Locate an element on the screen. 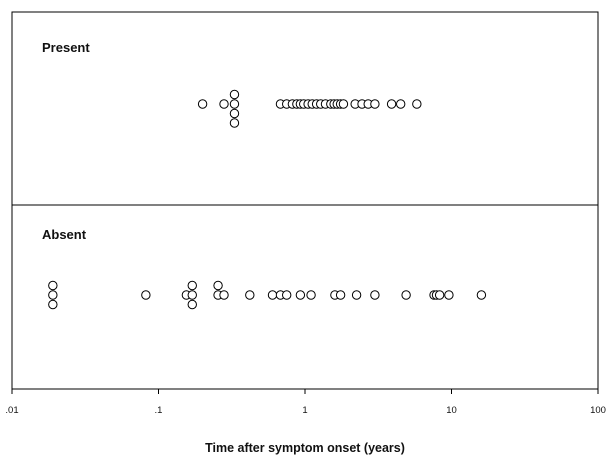 The height and width of the screenshot is (459, 611). x-tick-label: .01 is located at coordinates (11, 410).